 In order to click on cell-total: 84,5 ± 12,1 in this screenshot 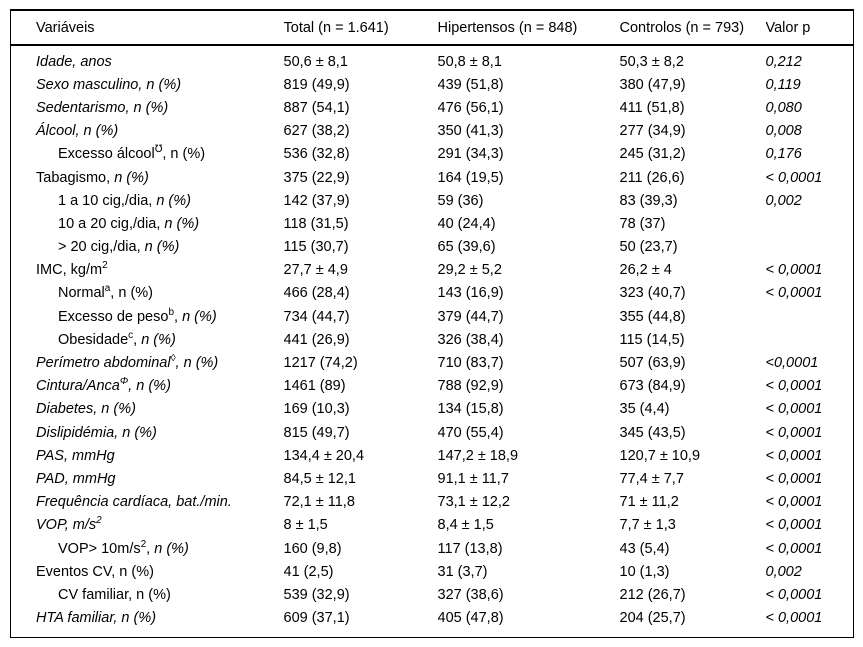, I will do `click(319, 478)`.